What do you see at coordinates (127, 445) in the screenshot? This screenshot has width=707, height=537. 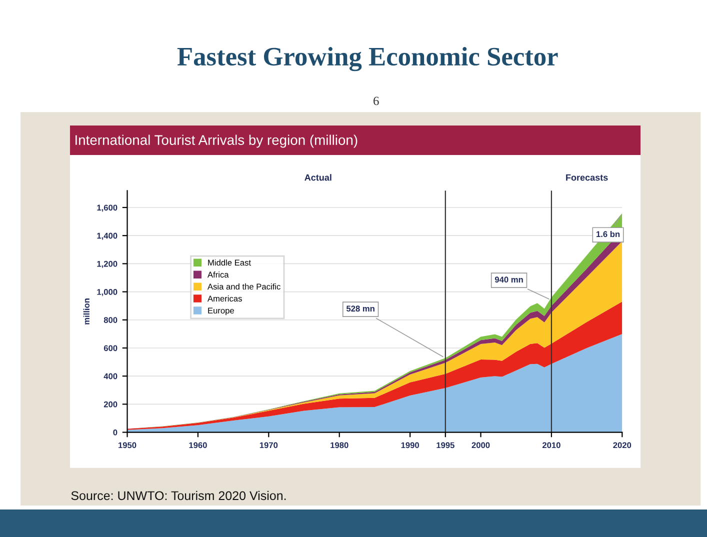 I see `x-tick-label: 1950` at bounding box center [127, 445].